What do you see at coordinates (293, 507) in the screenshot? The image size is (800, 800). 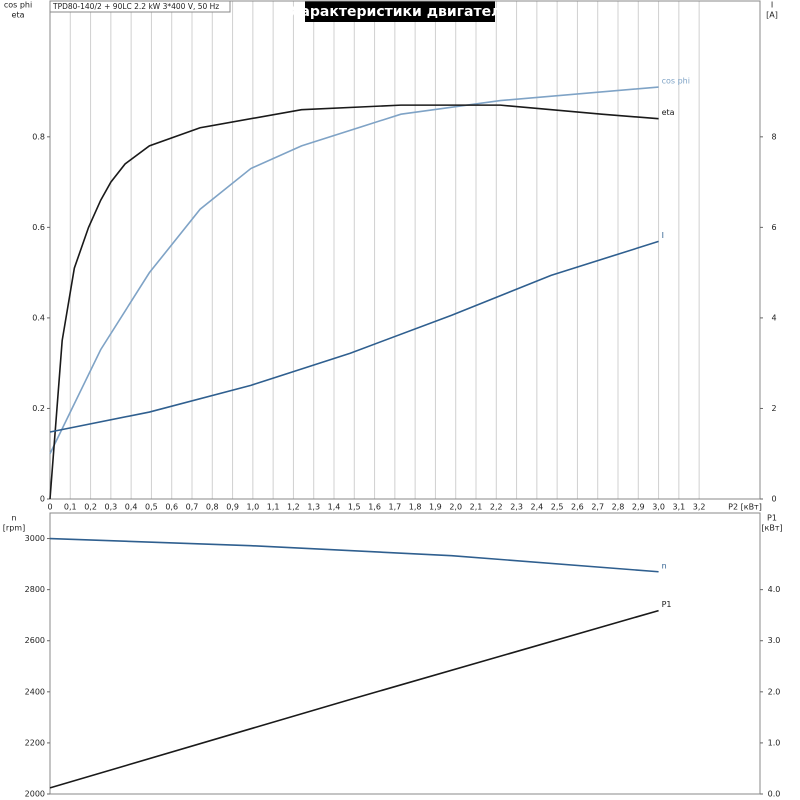 I see `x-tick-label: 1,2` at bounding box center [293, 507].